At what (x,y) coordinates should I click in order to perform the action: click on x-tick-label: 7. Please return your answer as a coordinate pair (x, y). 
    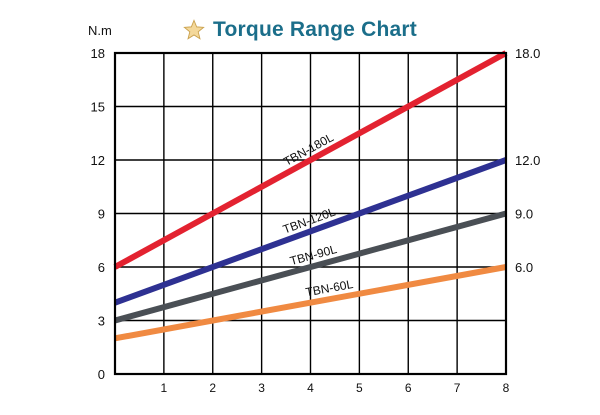
    Looking at the image, I should click on (457, 388).